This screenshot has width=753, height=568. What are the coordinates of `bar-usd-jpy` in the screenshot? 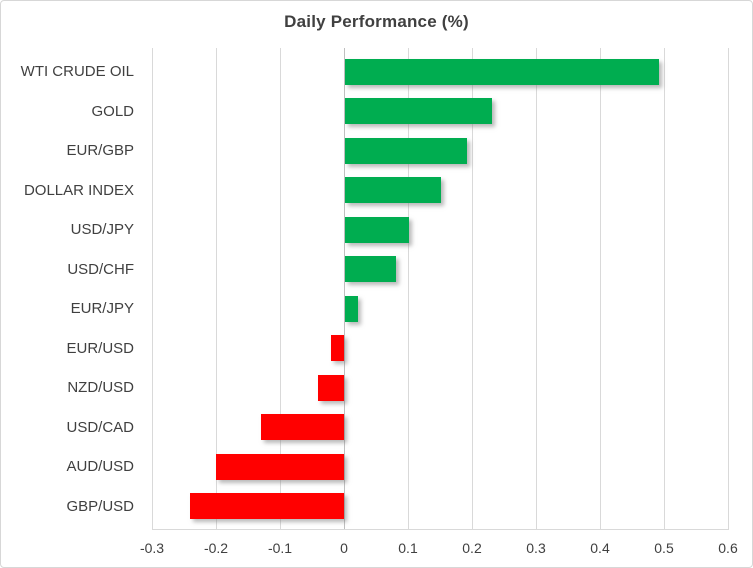 It's located at (377, 229).